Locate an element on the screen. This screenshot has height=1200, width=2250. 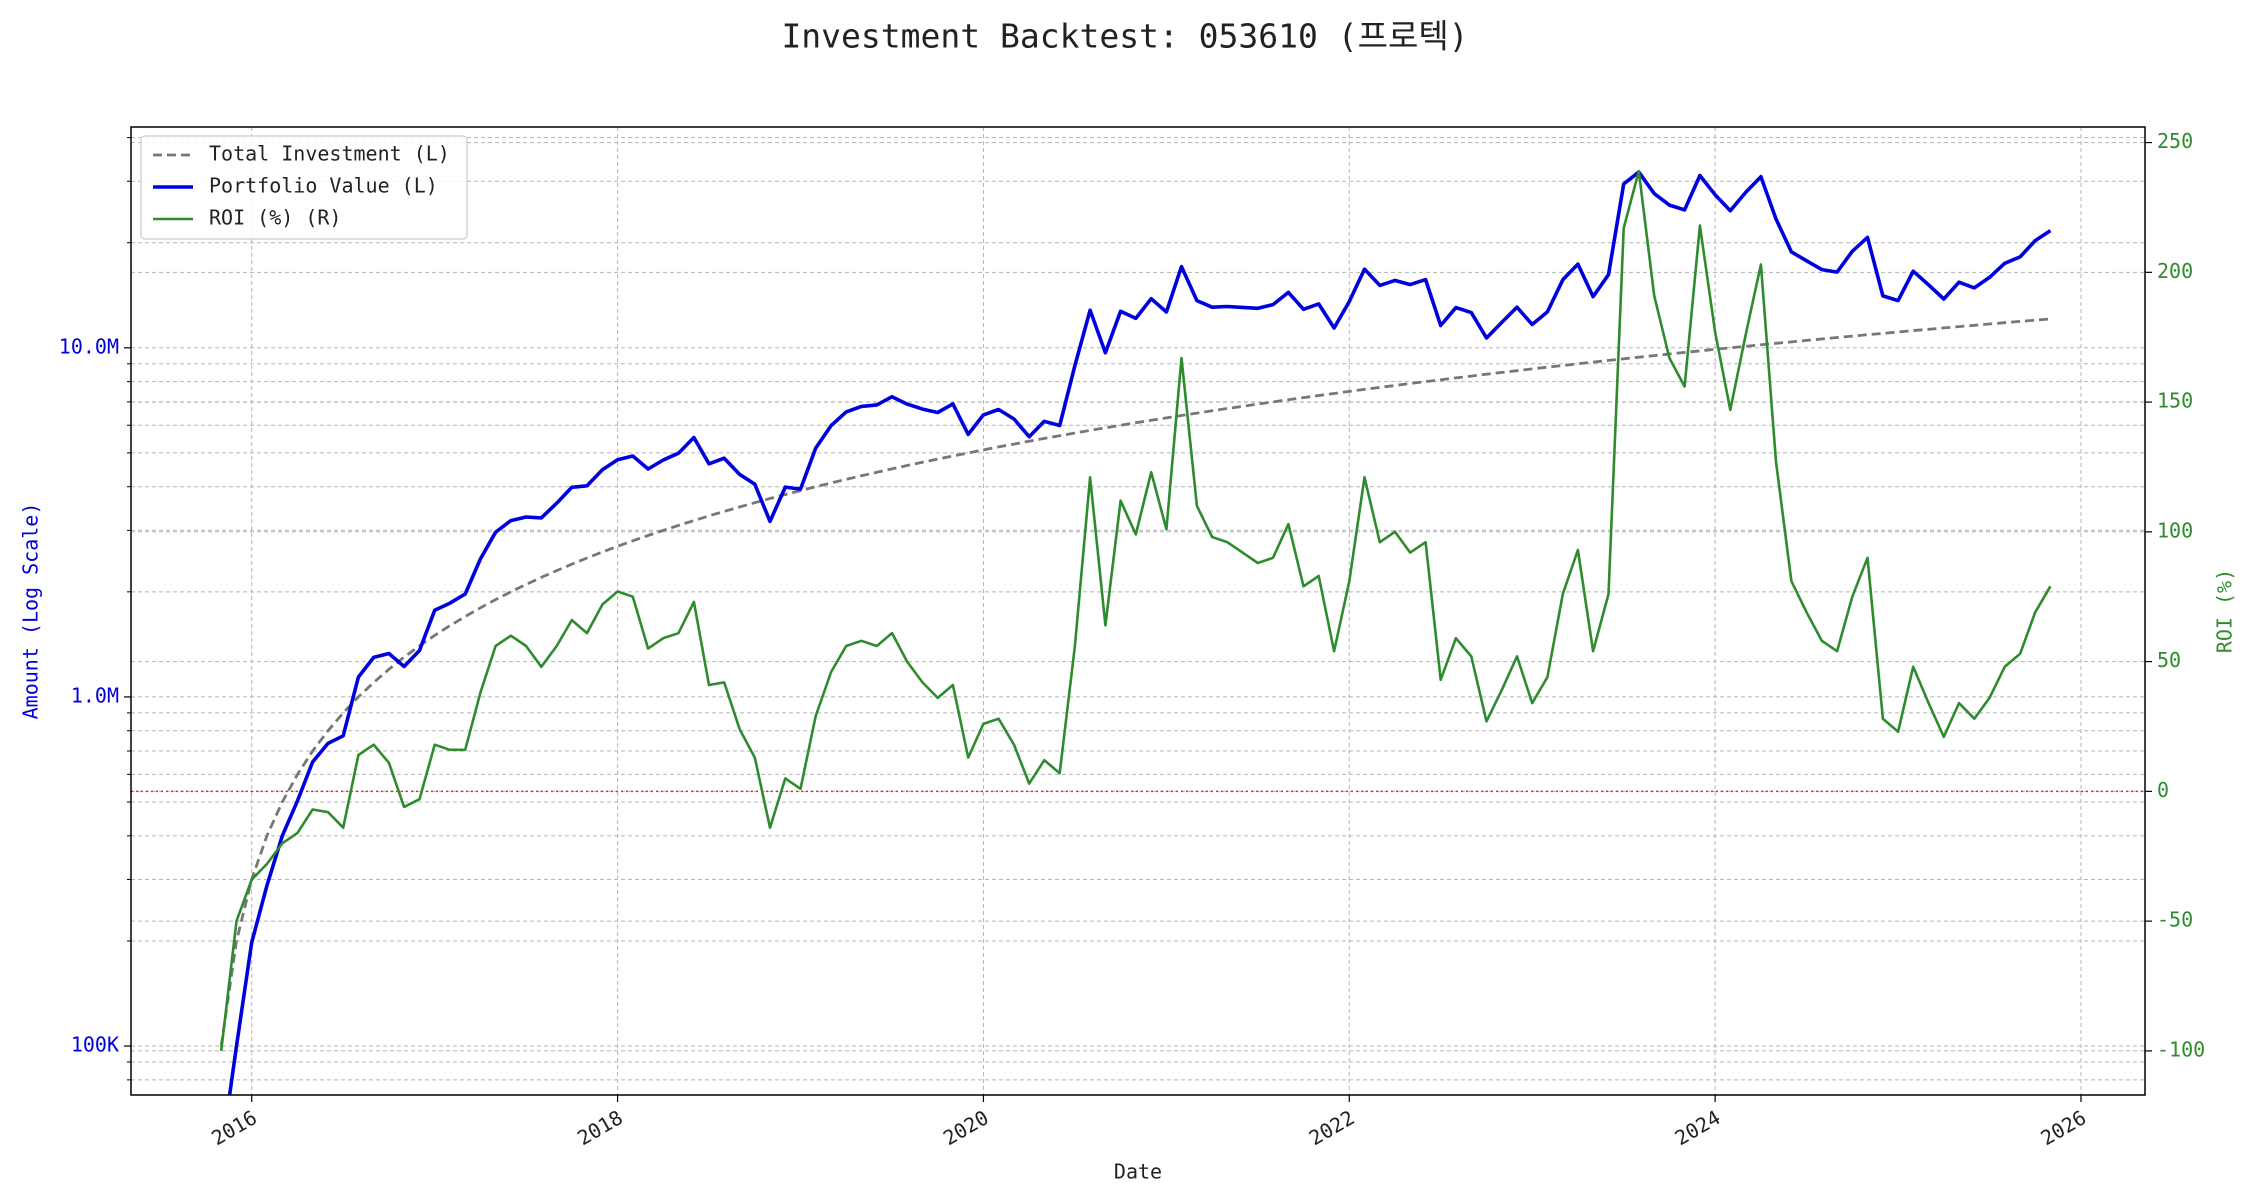
x-tick-label: 2024 is located at coordinates (1698, 1127).